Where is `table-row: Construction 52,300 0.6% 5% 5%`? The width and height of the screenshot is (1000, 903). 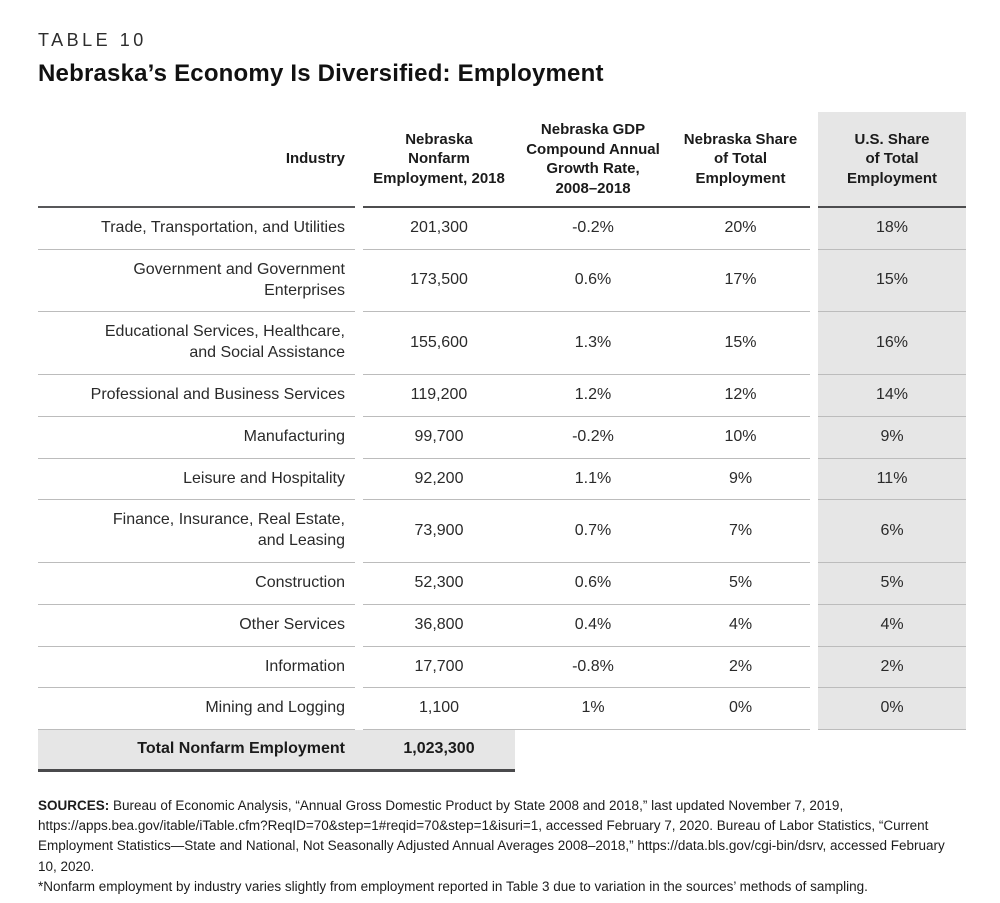
table-row: Construction 52,300 0.6% 5% 5% is located at coordinates (502, 583).